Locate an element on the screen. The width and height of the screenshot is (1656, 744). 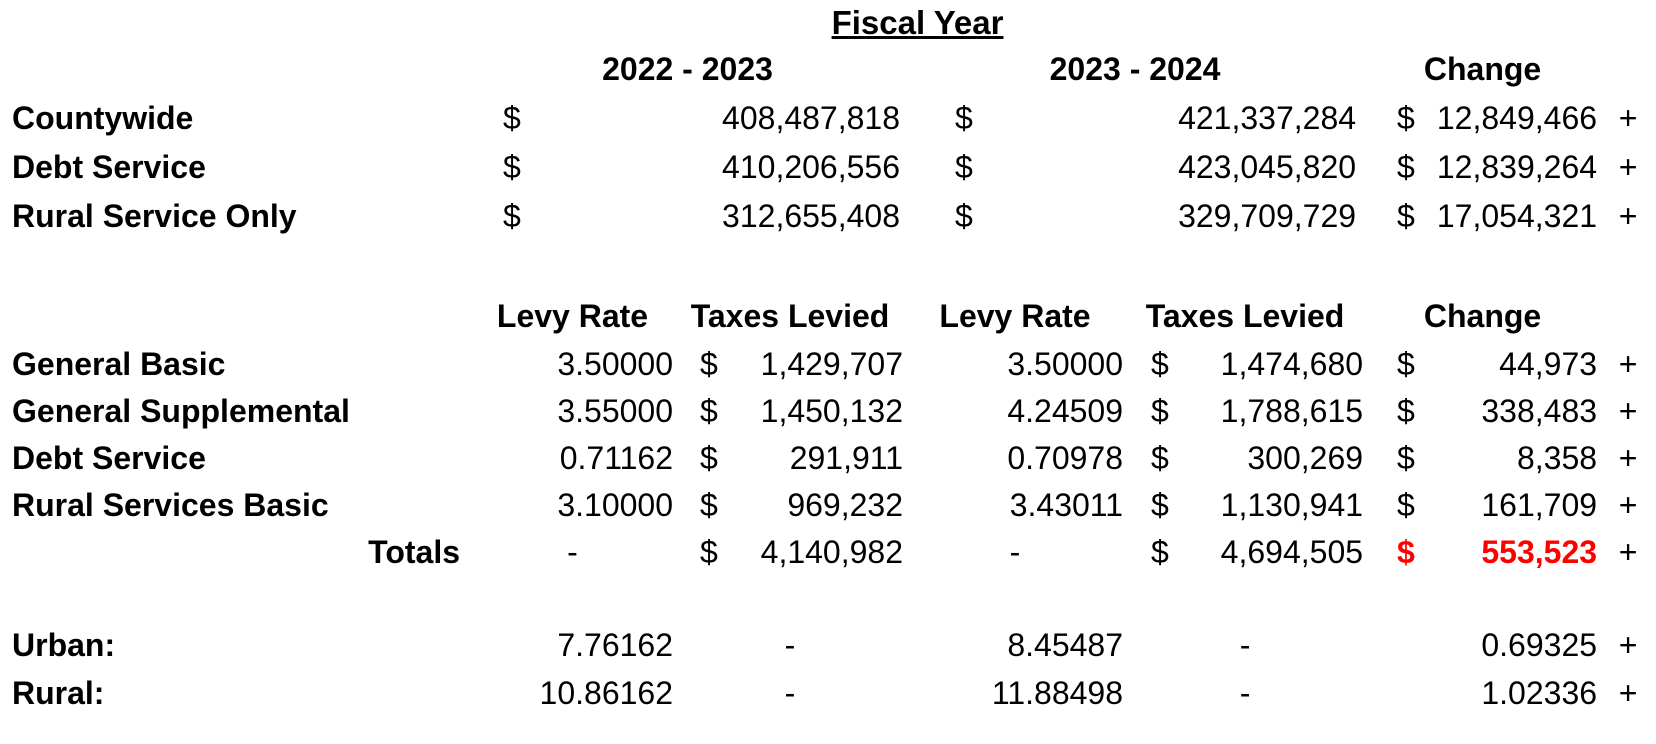
row-label: Urban: is located at coordinates (64, 645).